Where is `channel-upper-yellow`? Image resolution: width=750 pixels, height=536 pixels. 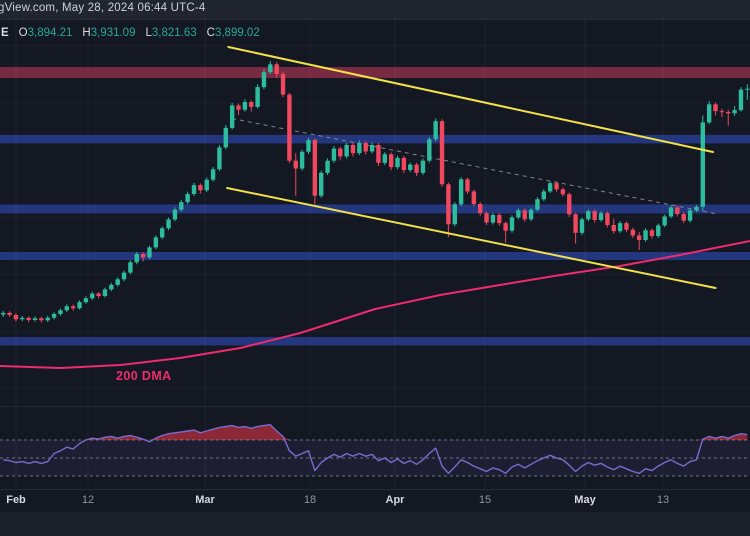
channel-upper-yellow is located at coordinates (470, 99).